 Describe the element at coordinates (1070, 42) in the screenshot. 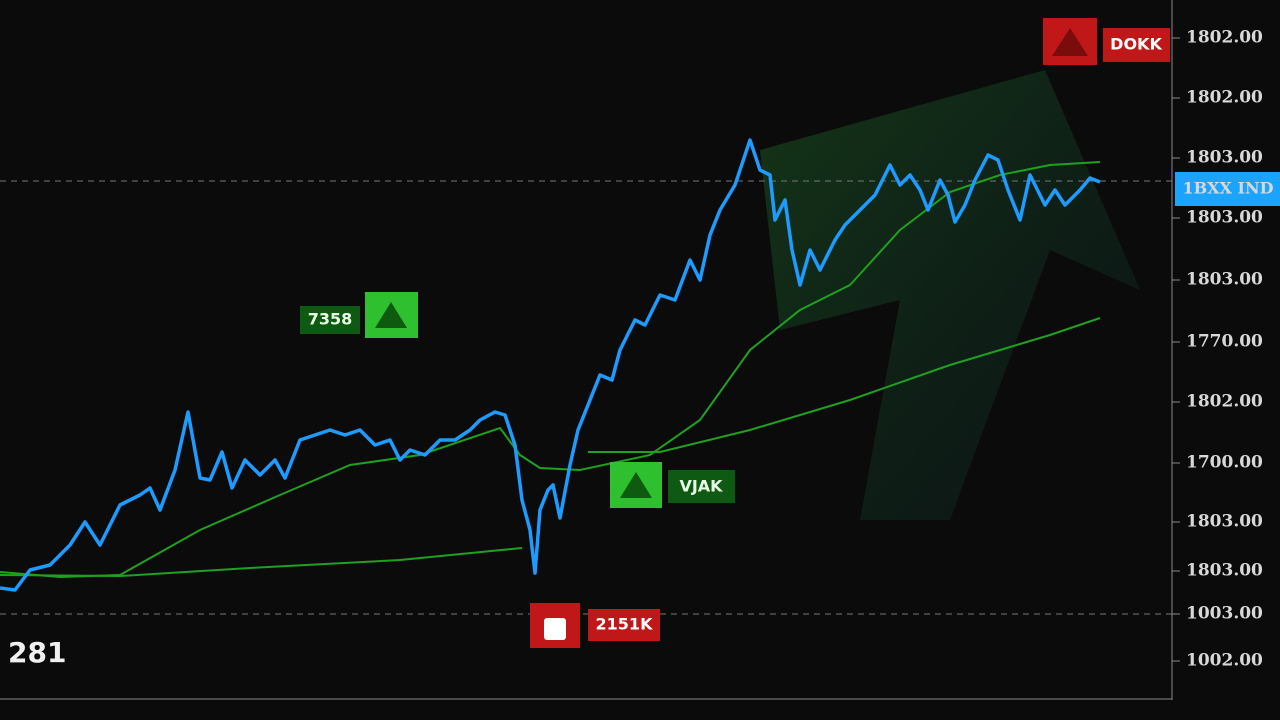

I see `sell-icon-glyph` at that location.